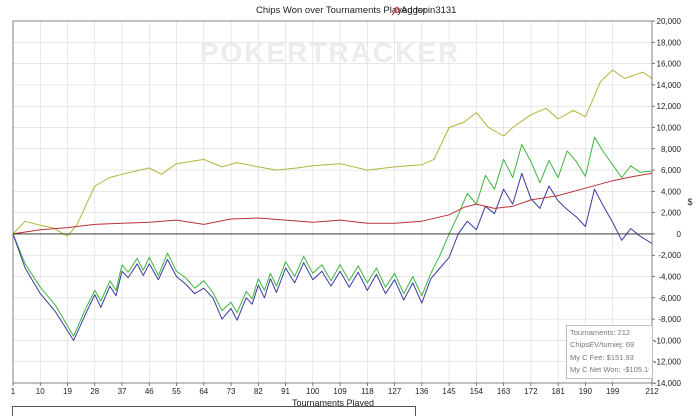 The image size is (700, 416). I want to click on y-tick-label: 4,000, so click(671, 191).